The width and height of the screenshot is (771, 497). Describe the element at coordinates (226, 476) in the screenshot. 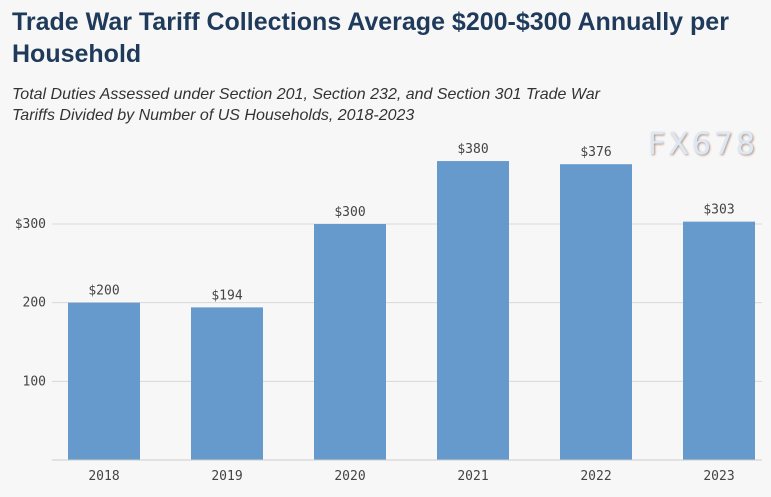

I see `x-tick-label: 2019` at that location.